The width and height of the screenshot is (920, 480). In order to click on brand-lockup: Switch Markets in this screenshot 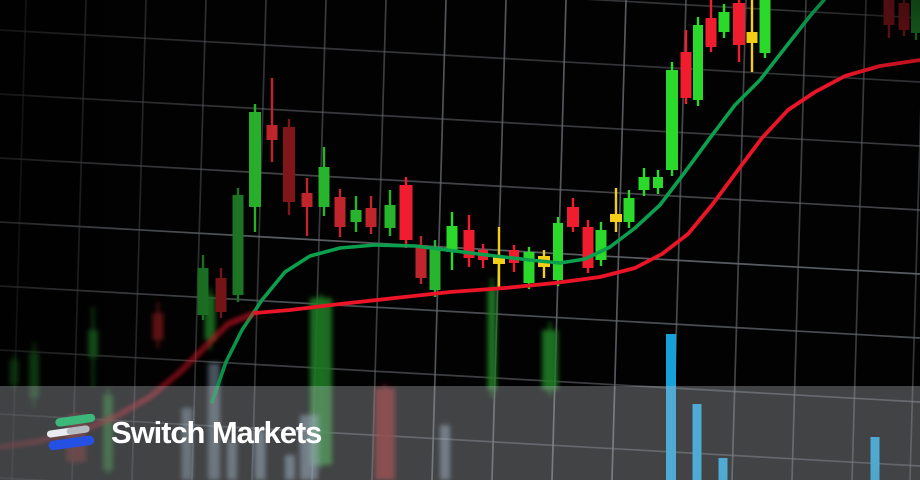, I will do `click(184, 433)`.